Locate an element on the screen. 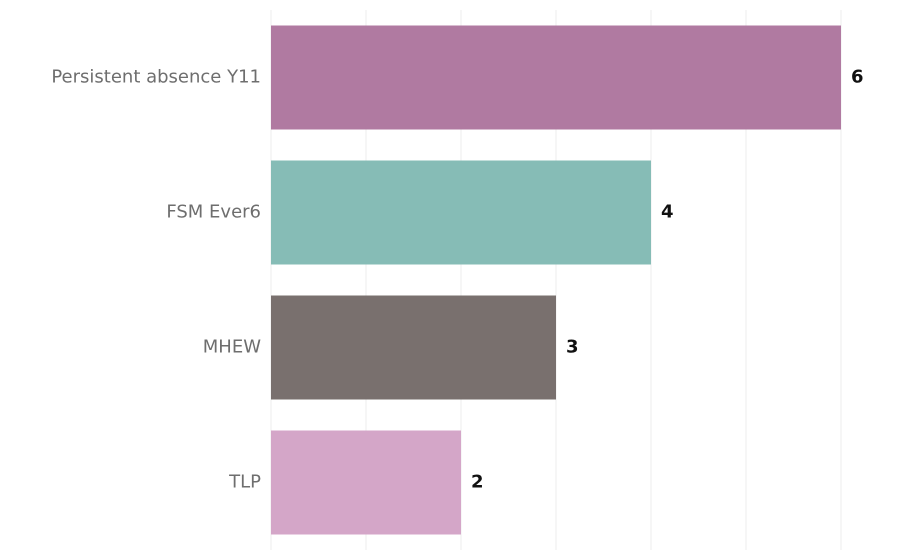  value-label: 6 is located at coordinates (857, 77).